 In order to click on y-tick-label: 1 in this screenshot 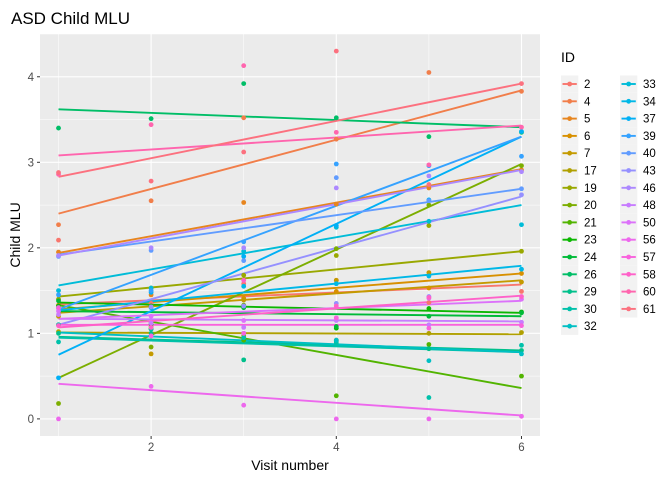, I will do `click(31, 334)`.